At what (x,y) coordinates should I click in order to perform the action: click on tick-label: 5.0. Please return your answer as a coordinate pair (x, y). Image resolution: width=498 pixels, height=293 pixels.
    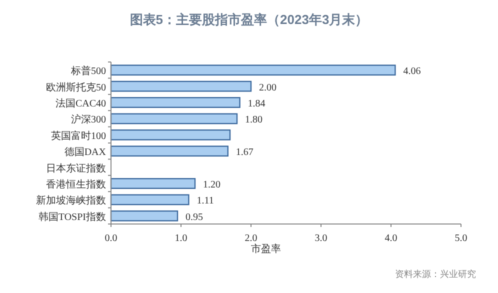
    Looking at the image, I should click on (461, 238).